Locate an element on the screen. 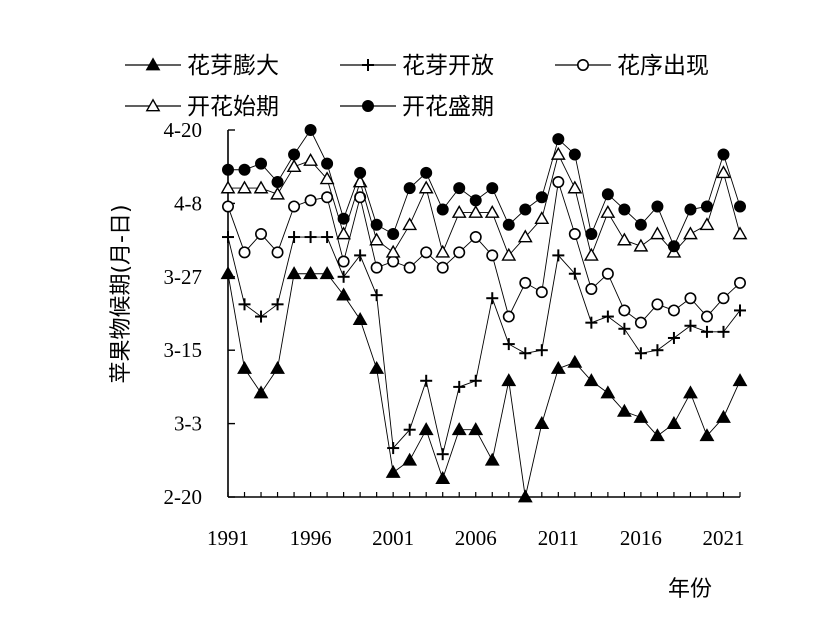 This screenshot has height=620, width=814. x-tick-label: 1996 is located at coordinates (311, 538).